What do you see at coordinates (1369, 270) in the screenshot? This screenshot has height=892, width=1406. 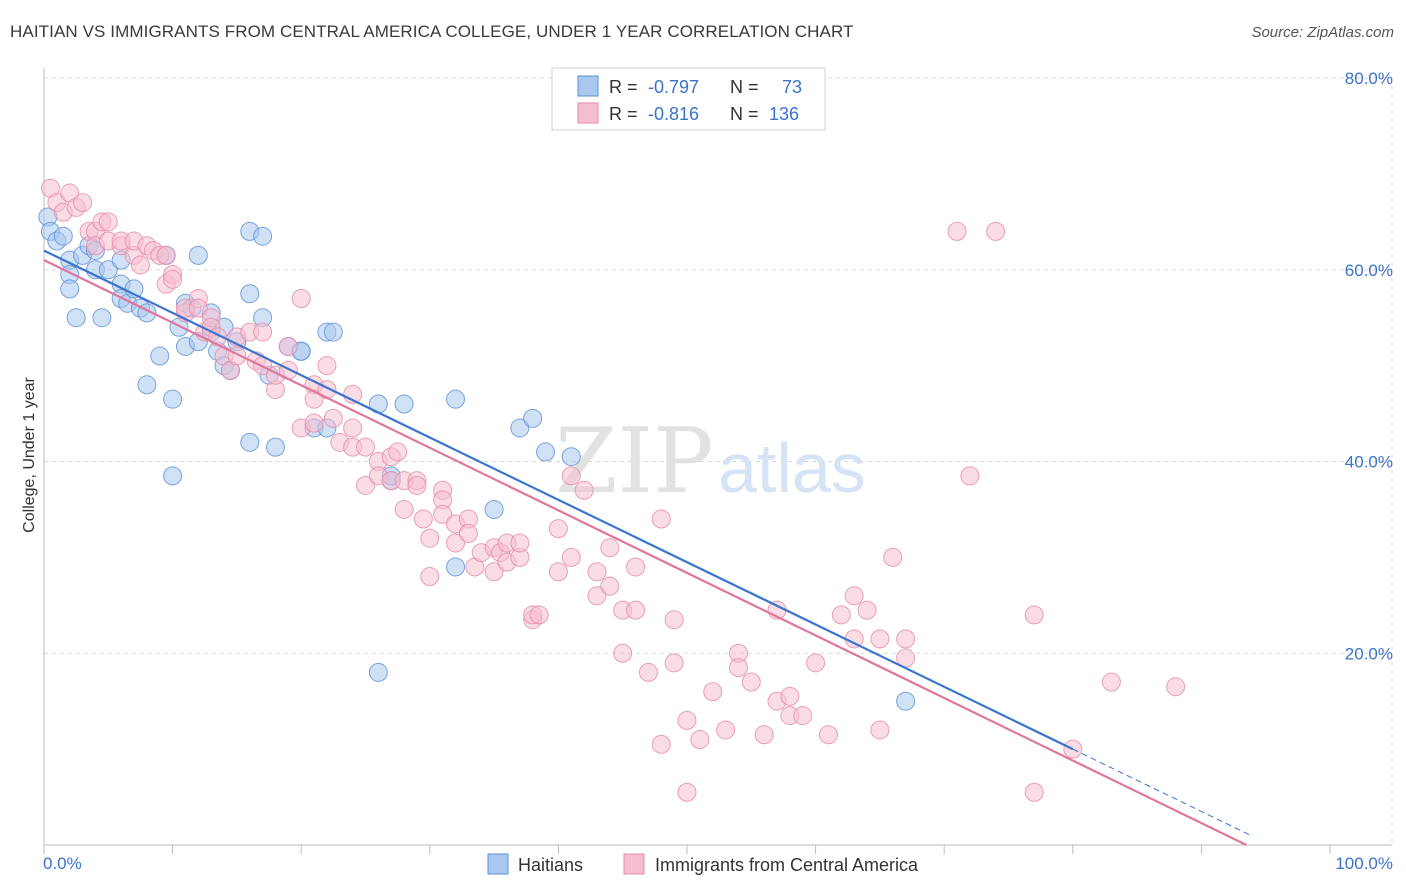 I see `y-tick-label-2: 60.0%` at bounding box center [1369, 270].